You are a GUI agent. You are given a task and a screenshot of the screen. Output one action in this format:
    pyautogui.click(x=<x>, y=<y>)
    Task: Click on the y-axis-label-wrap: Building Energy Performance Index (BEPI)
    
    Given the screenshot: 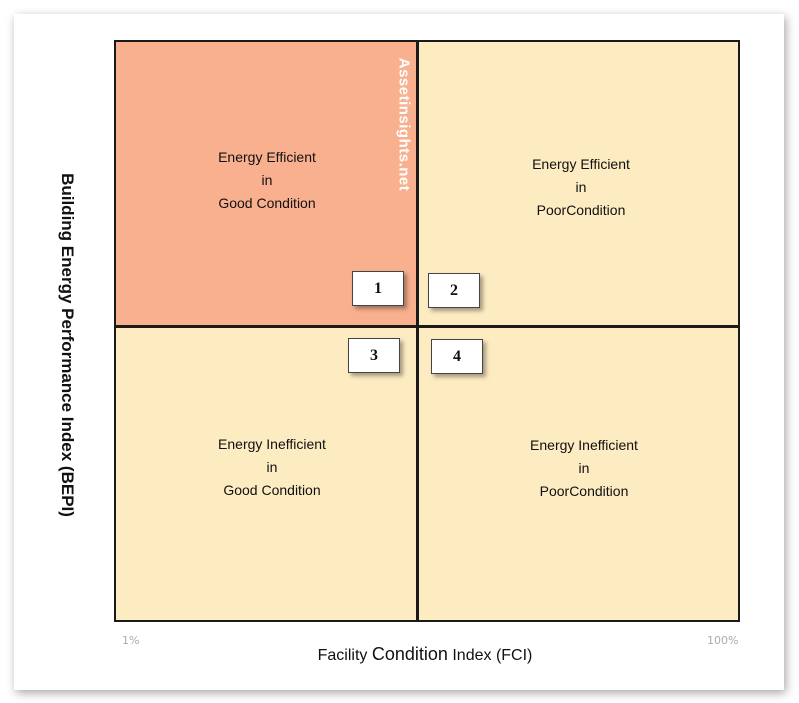 What is the action you would take?
    pyautogui.click(x=67, y=345)
    